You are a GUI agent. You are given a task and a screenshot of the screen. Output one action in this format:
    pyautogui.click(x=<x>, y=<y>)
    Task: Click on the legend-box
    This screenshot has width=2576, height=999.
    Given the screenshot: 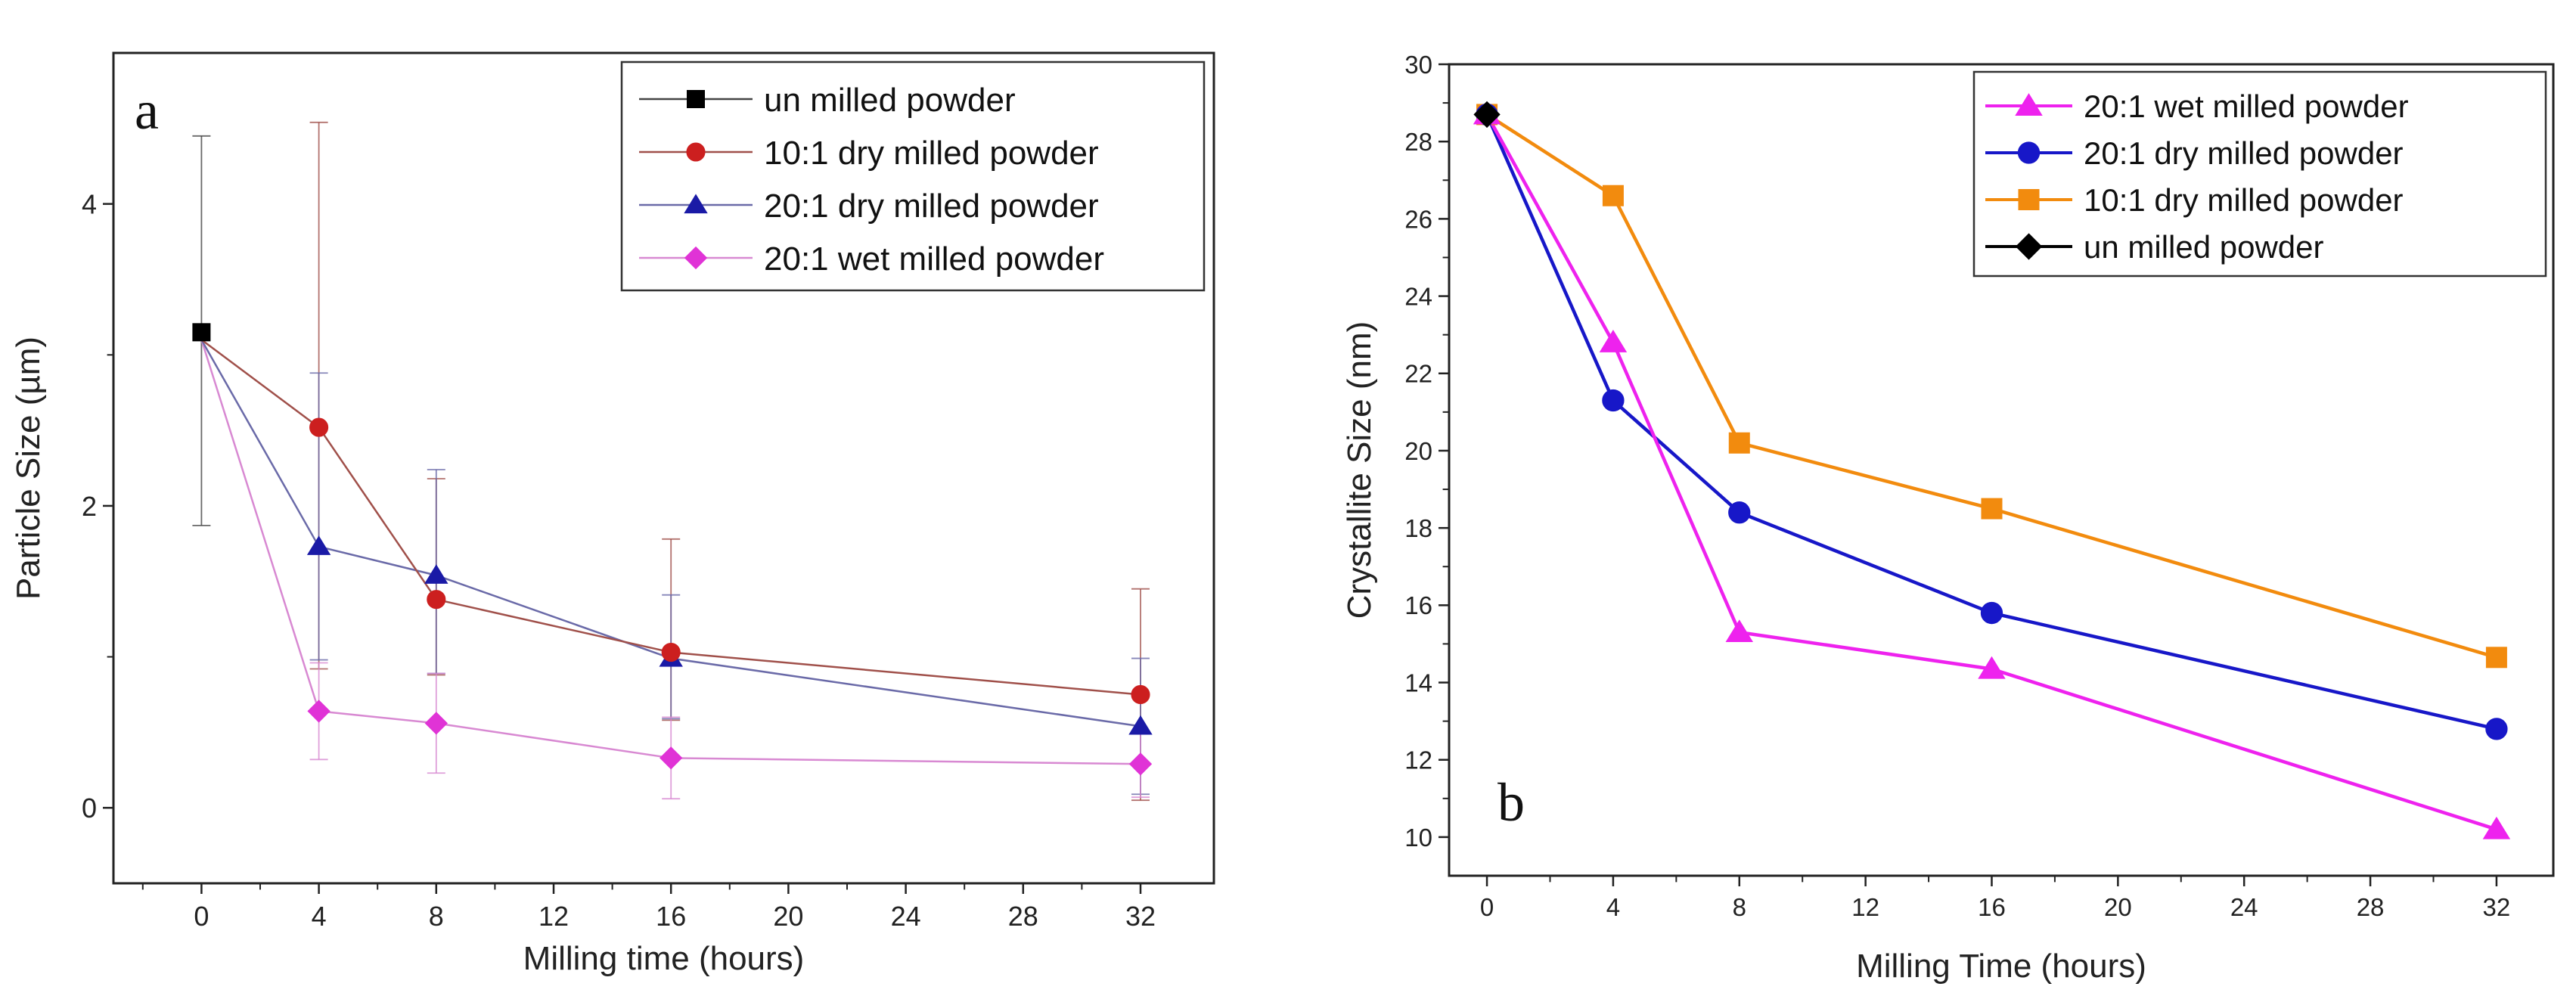 What is the action you would take?
    pyautogui.click(x=913, y=176)
    